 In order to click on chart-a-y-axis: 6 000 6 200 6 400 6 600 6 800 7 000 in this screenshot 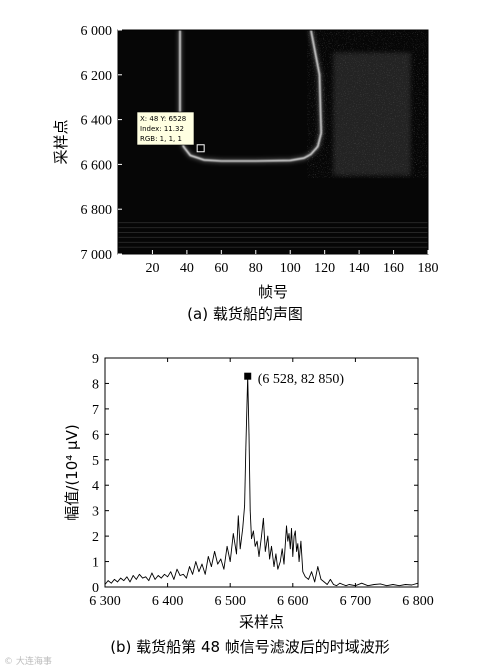, I will do `click(101, 143)`.